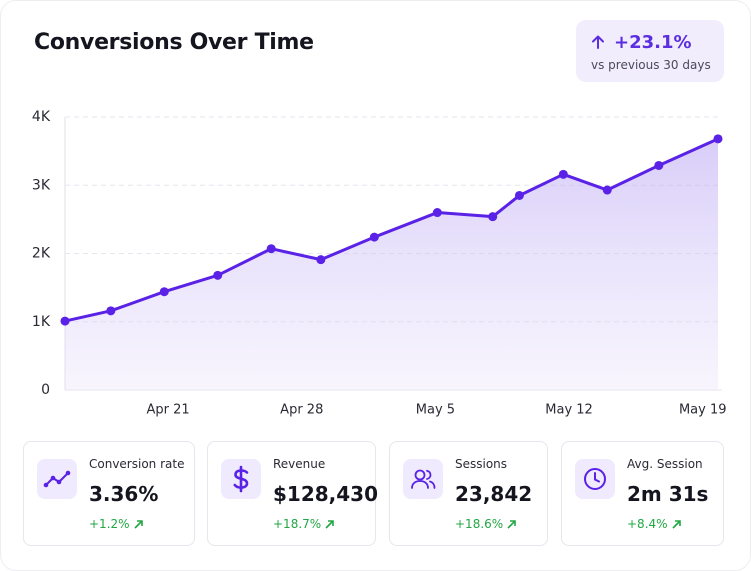 Image resolution: width=751 pixels, height=571 pixels. I want to click on stat-change-row: +8.4%, so click(654, 524).